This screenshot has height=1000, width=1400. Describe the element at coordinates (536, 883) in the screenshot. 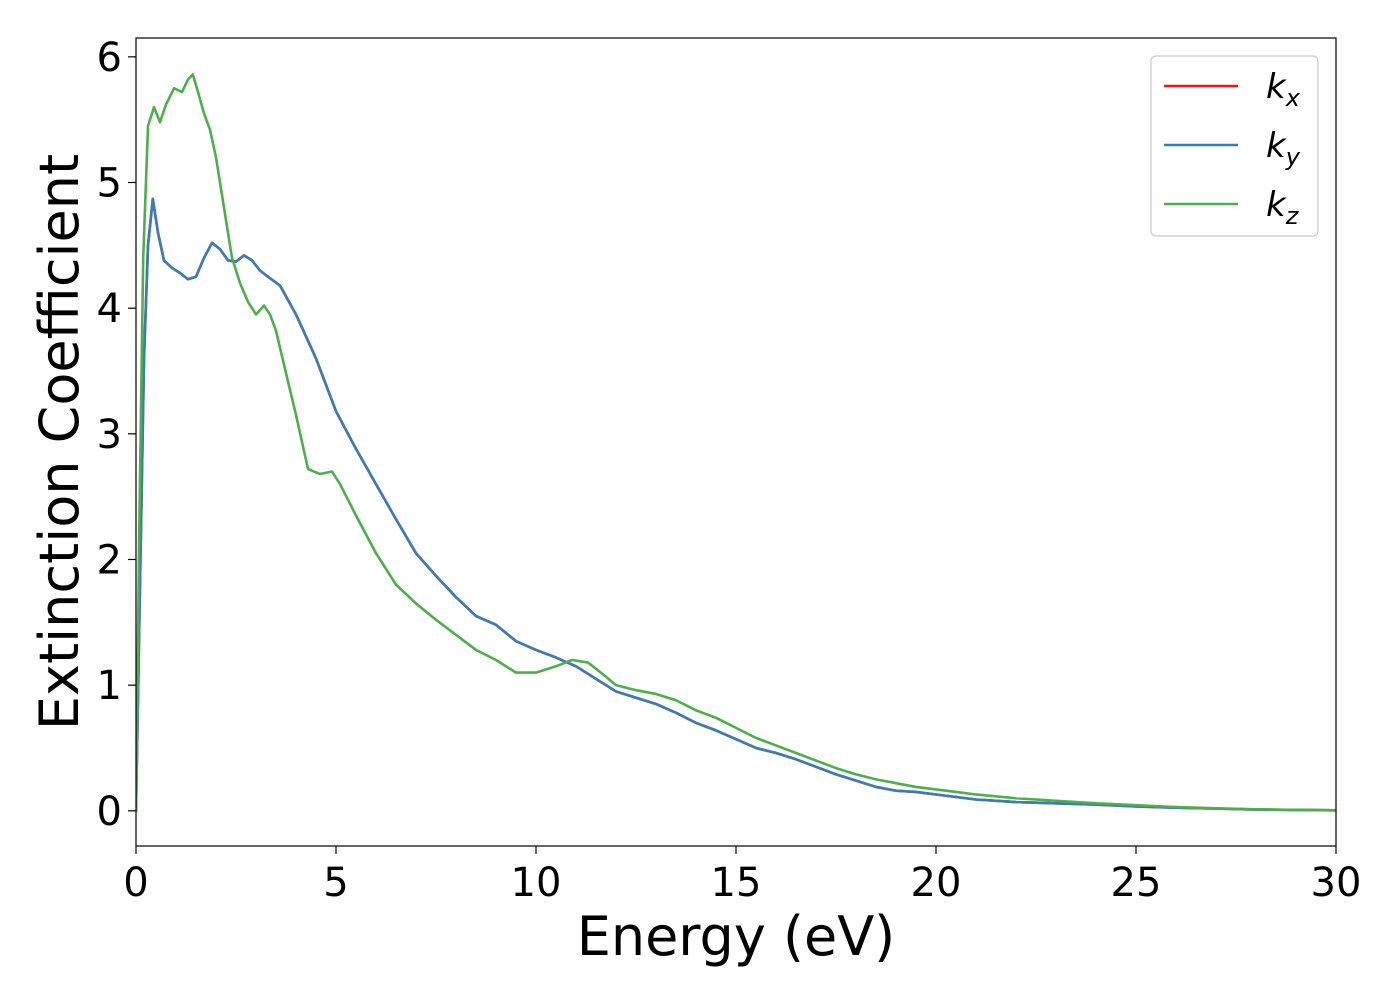

I see `x-tick-label: 10` at that location.